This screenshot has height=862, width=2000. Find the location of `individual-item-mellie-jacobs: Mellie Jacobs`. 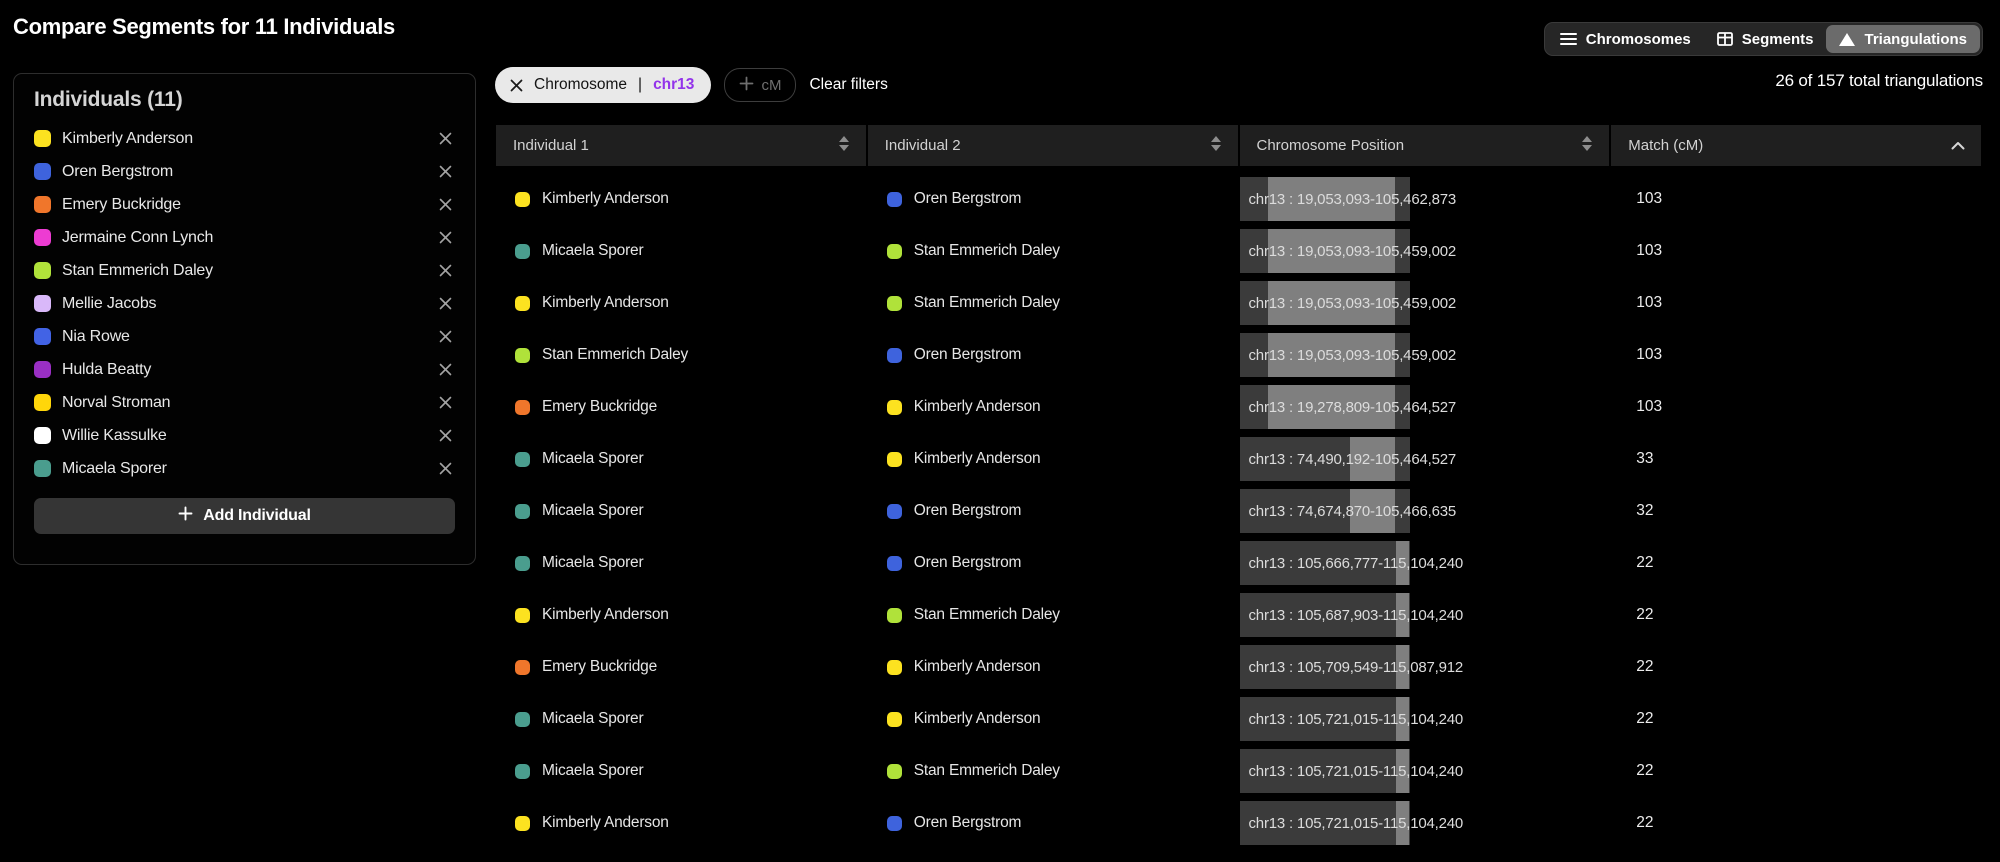

individual-item-mellie-jacobs: Mellie Jacobs is located at coordinates (244, 303).